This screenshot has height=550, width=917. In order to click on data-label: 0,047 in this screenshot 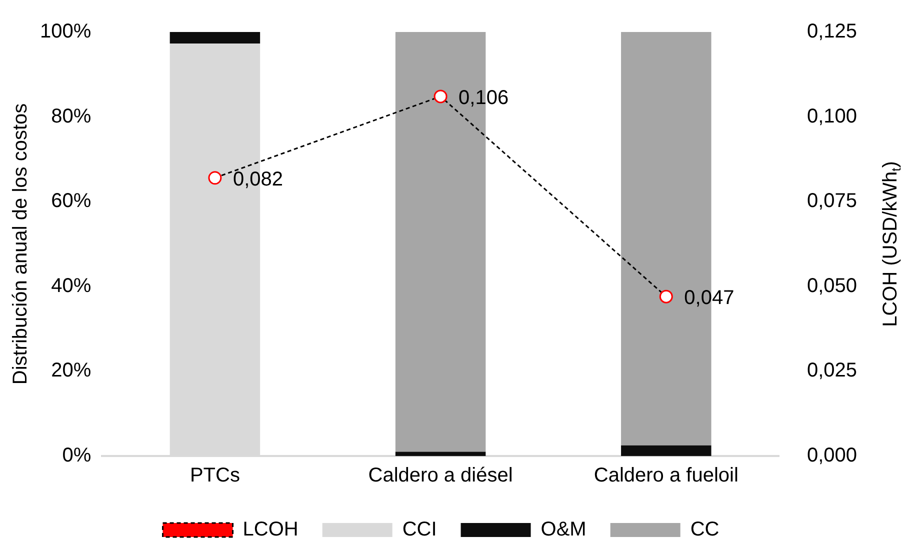, I will do `click(709, 298)`.